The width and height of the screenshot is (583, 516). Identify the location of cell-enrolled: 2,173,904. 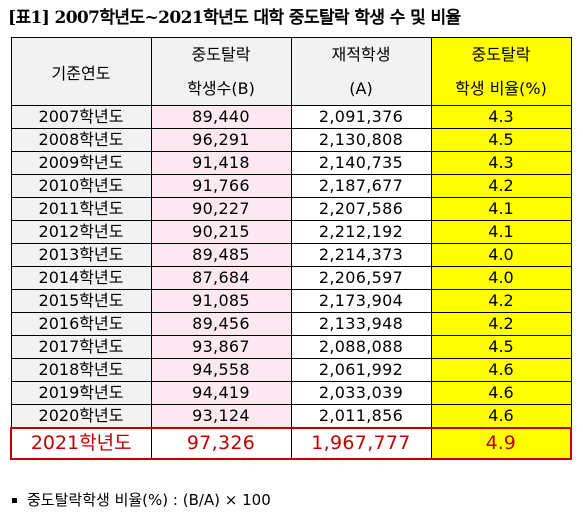
(361, 301).